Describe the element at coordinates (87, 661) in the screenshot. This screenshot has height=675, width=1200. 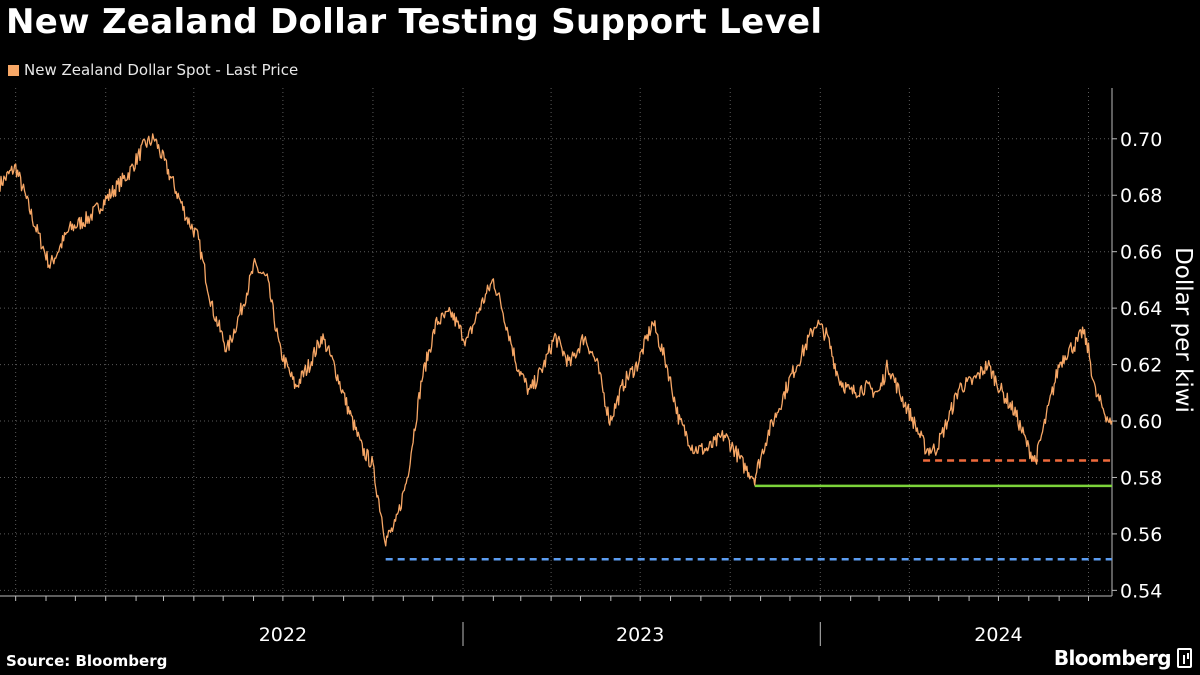
I see `source-note: Source: Bloomberg` at that location.